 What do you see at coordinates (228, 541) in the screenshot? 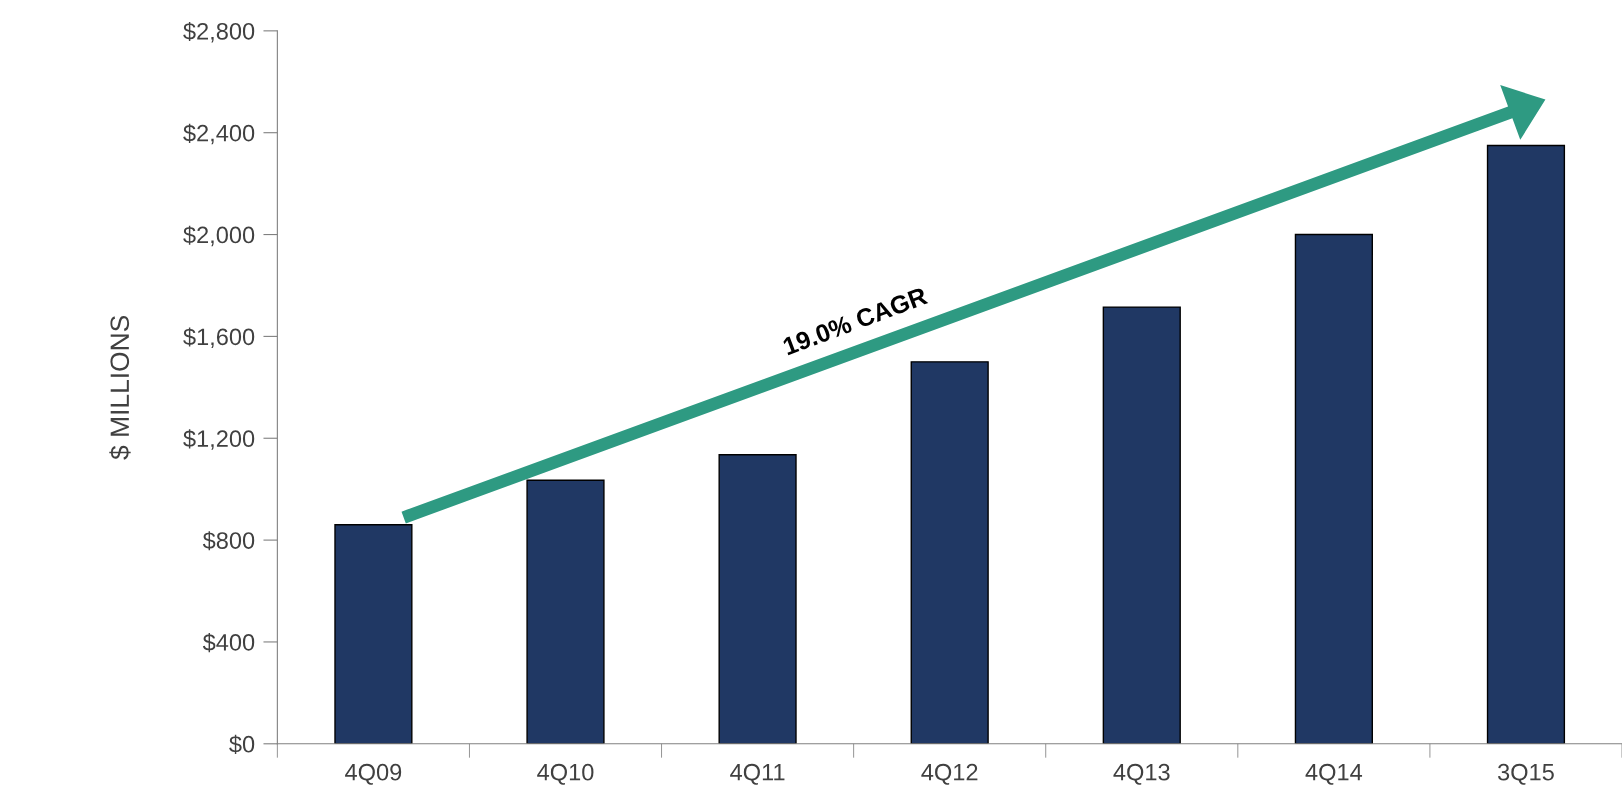
I see `y-tick-label: $800` at bounding box center [228, 541].